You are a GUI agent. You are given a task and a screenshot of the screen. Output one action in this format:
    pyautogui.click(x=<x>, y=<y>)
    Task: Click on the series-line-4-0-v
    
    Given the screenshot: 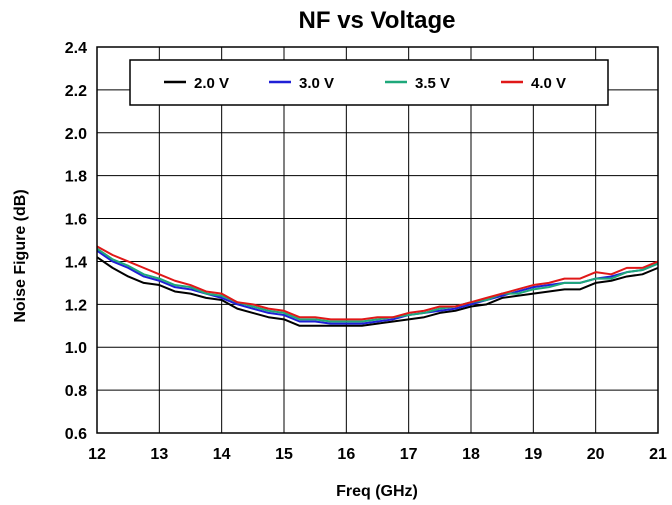 What is the action you would take?
    pyautogui.click(x=377, y=283)
    